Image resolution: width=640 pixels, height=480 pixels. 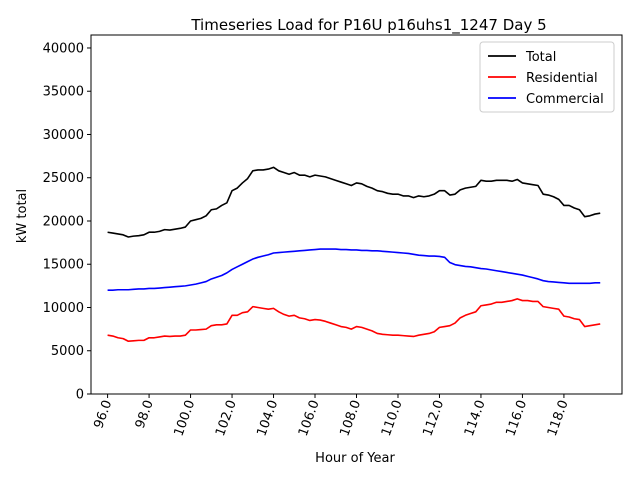 I want to click on y-tick-label: 0, so click(x=80, y=395).